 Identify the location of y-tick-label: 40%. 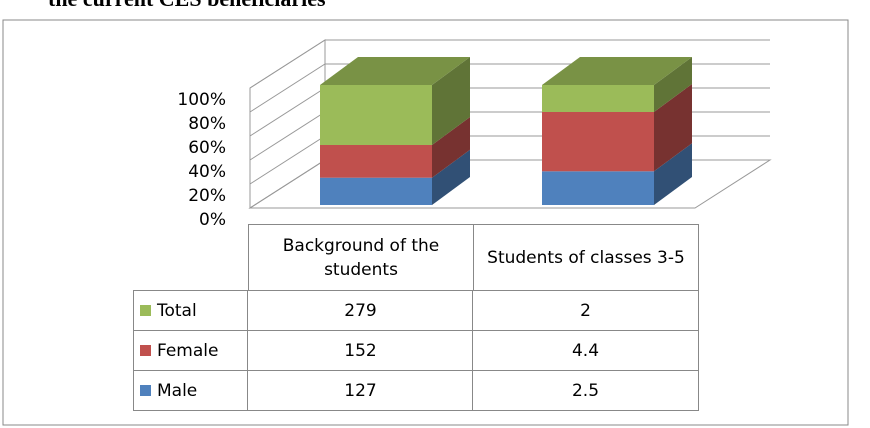
(207, 172).